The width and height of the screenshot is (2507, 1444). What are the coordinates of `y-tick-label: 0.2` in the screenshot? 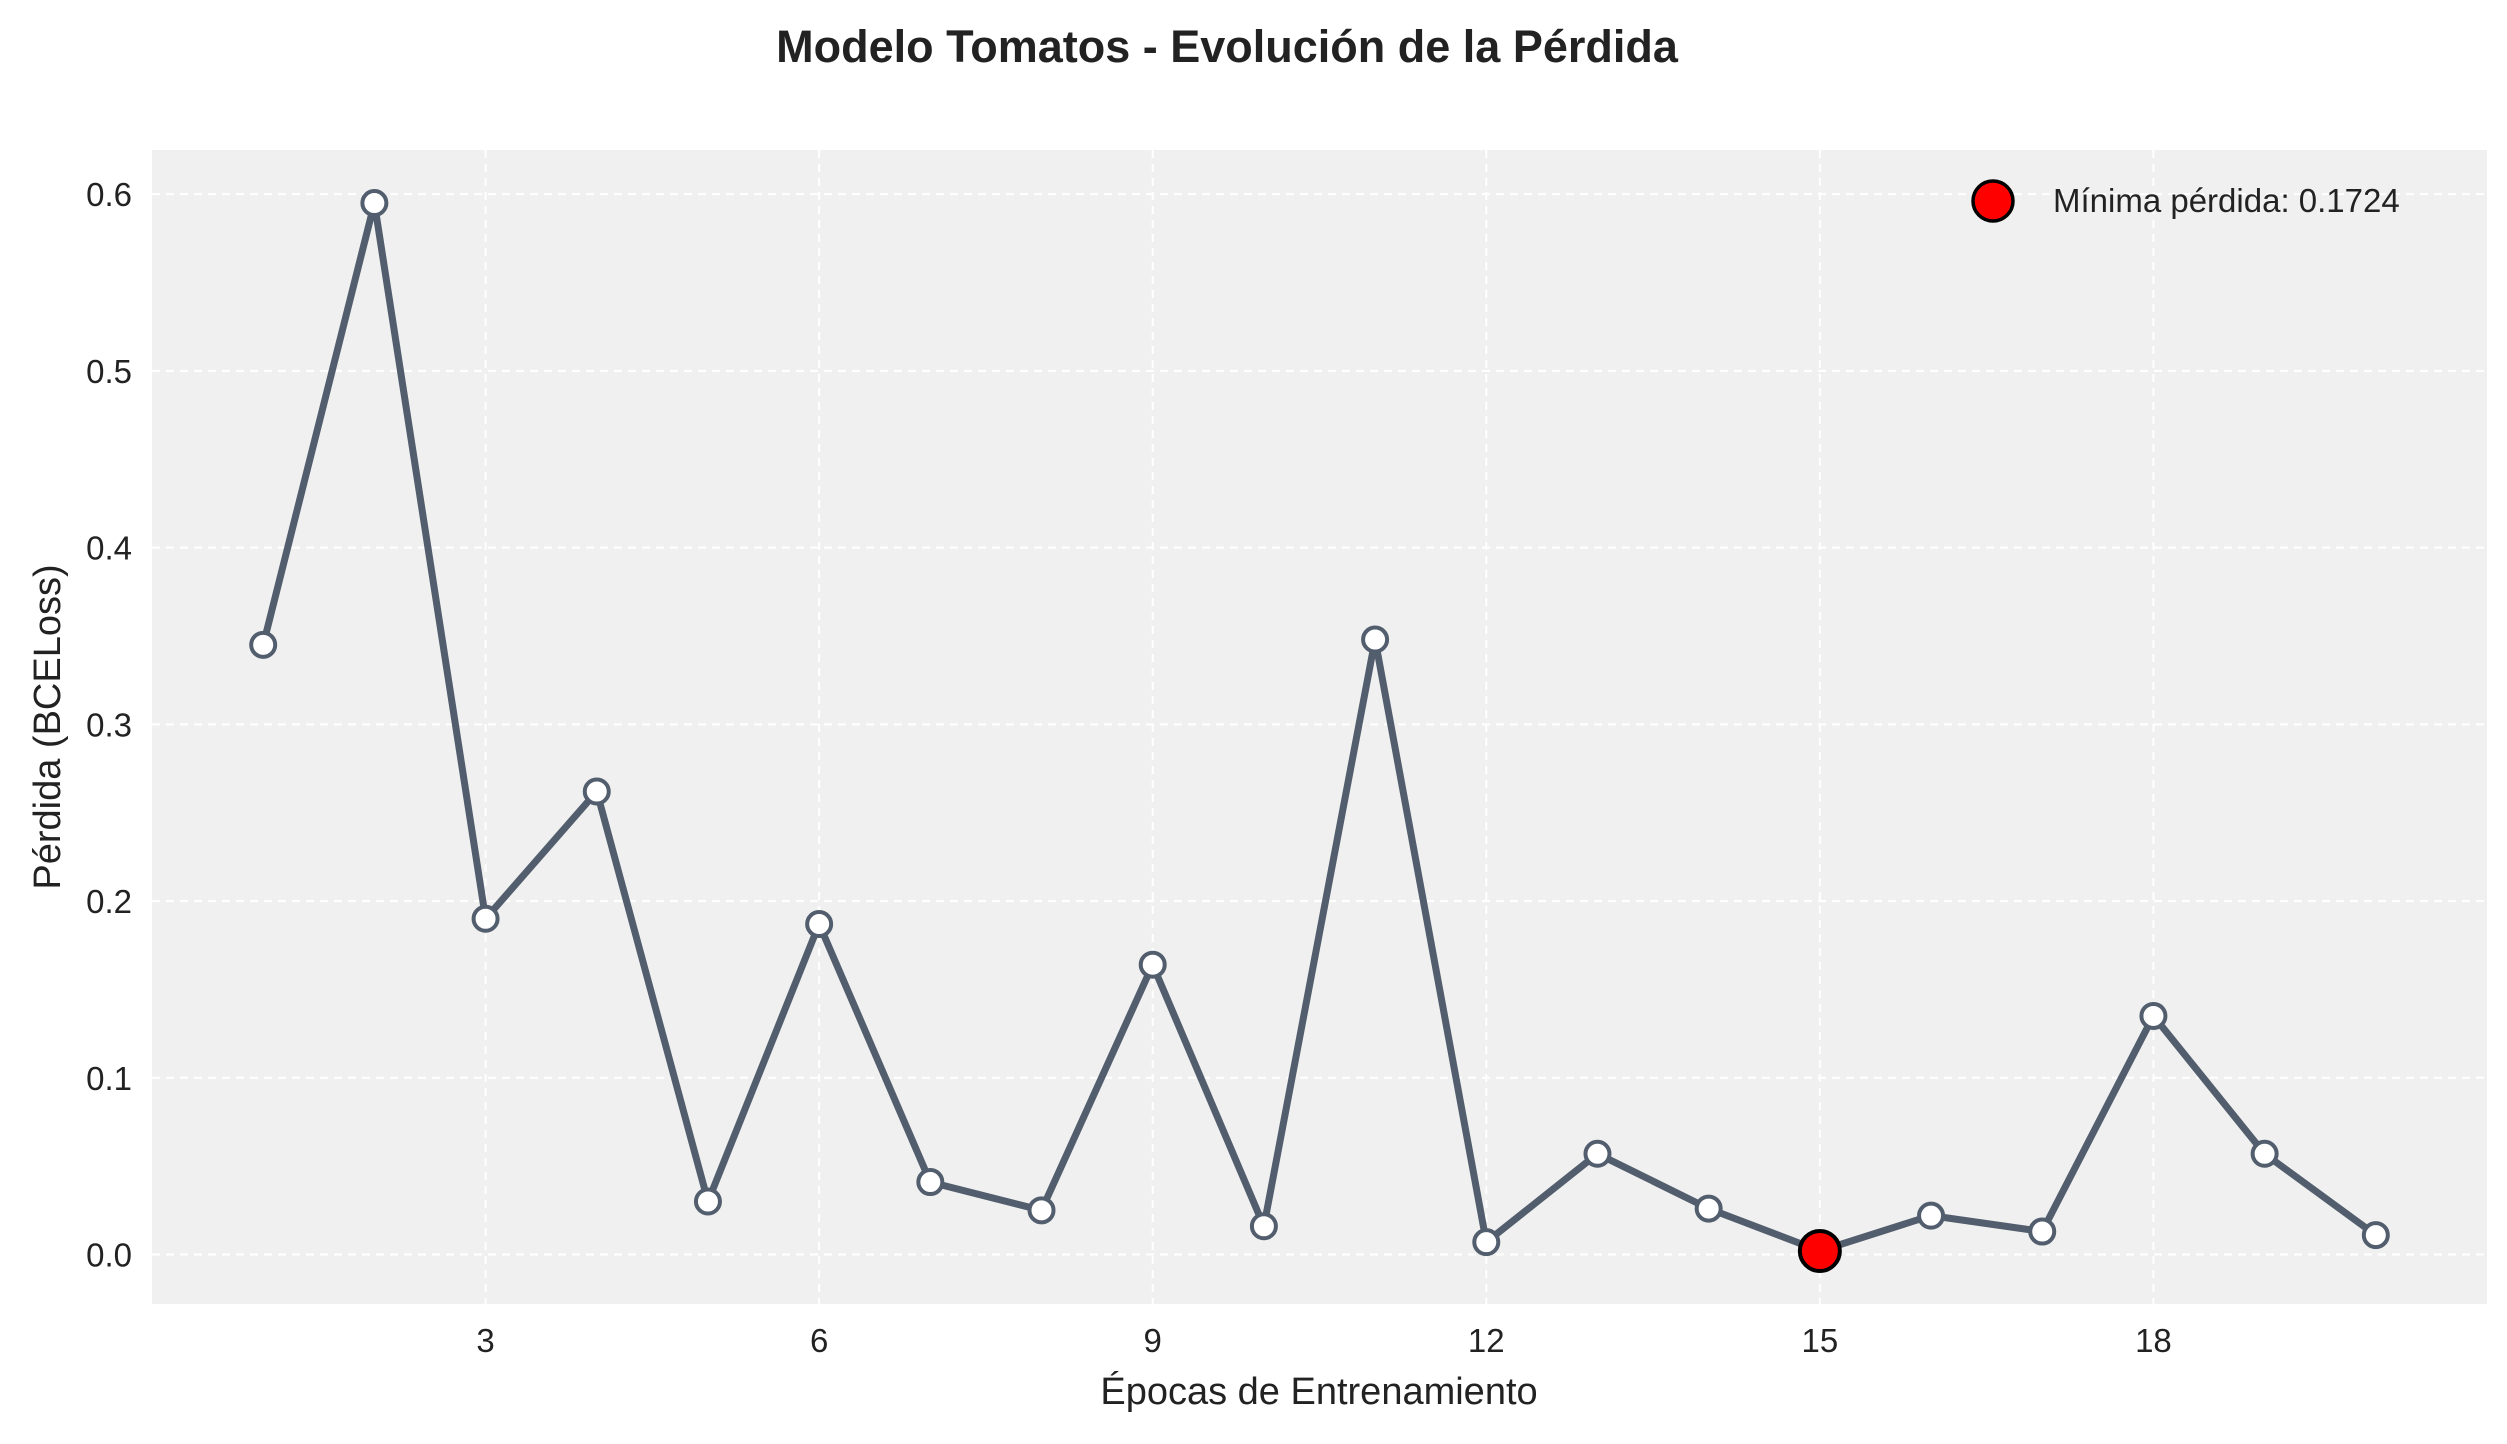 It's located at (109, 901).